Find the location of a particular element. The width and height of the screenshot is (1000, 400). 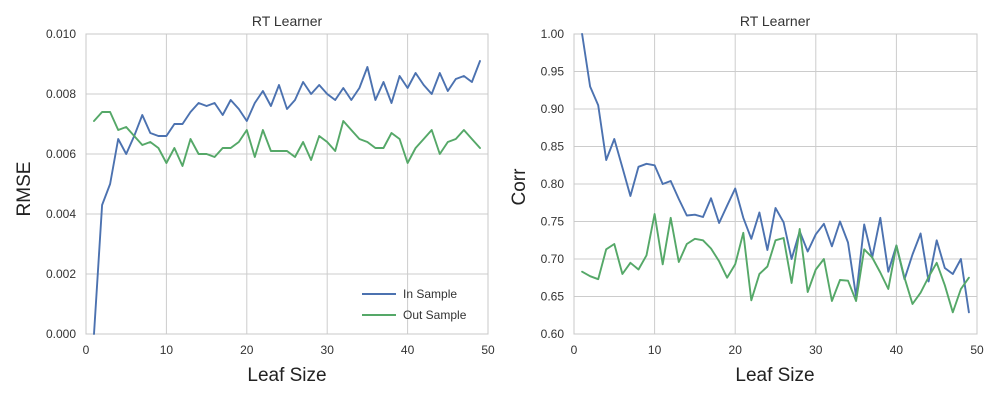

corr-y-tick-label: 0.85 is located at coordinates (553, 147).